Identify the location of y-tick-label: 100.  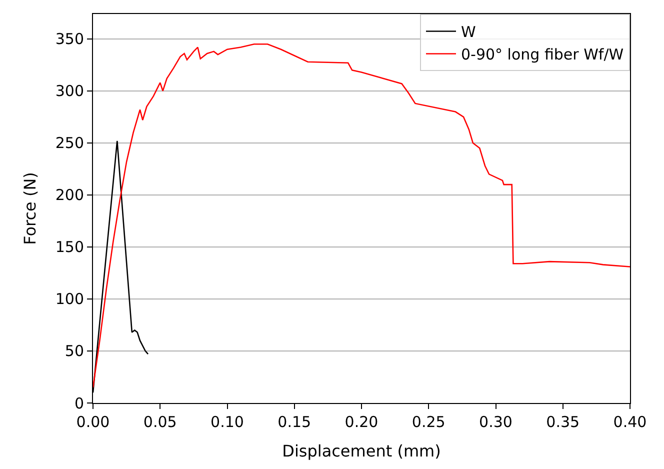
(69, 299).